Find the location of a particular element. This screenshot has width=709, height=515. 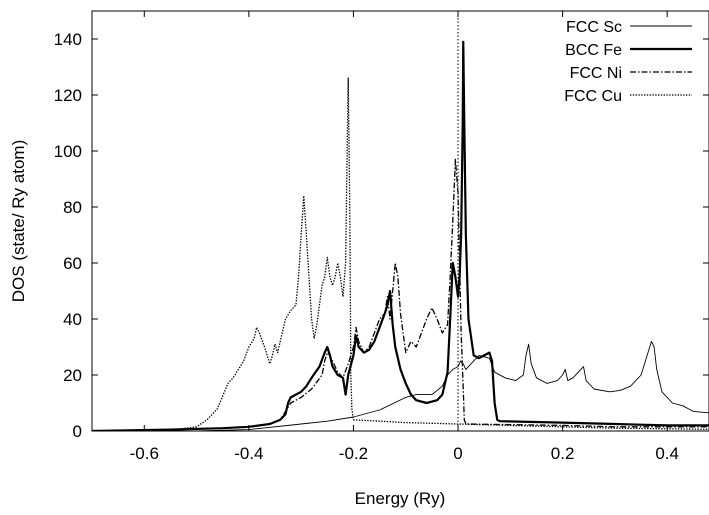

x-tick-label: 0.2 is located at coordinates (563, 453).